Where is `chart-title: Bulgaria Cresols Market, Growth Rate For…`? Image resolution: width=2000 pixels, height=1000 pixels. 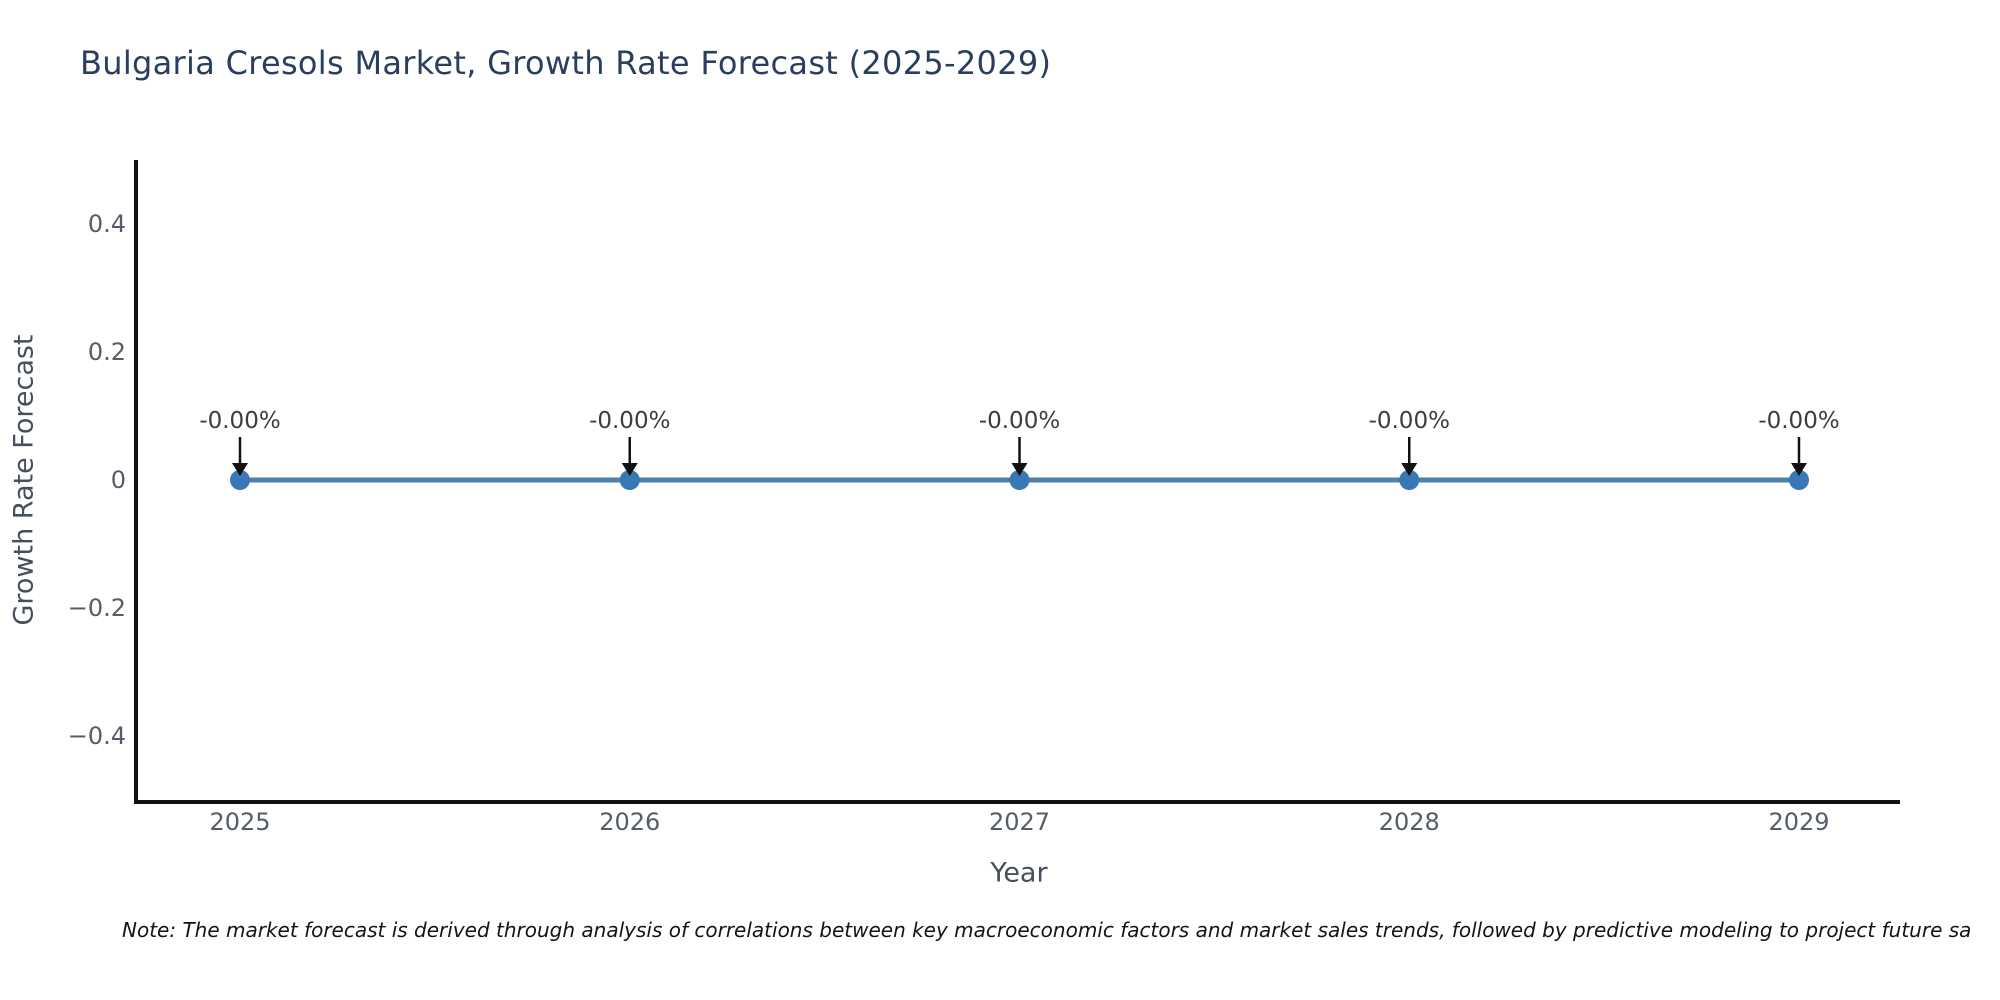
chart-title: Bulgaria Cresols Market, Growth Rate For… is located at coordinates (566, 63).